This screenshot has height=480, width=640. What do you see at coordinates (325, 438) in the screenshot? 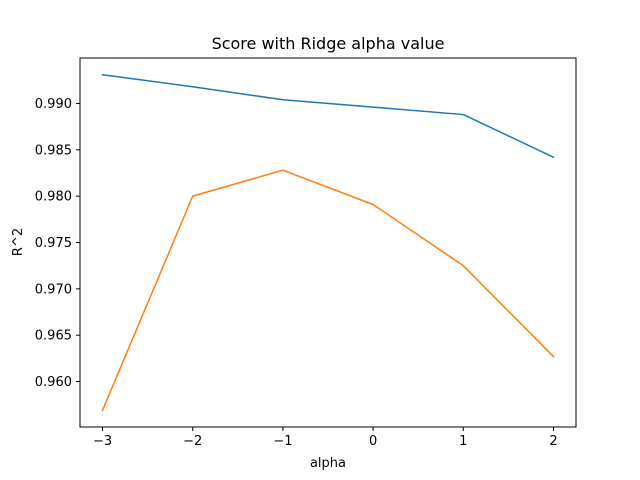
I see `x-axis-ticks: −3 −2 −1 0 1 2` at bounding box center [325, 438].